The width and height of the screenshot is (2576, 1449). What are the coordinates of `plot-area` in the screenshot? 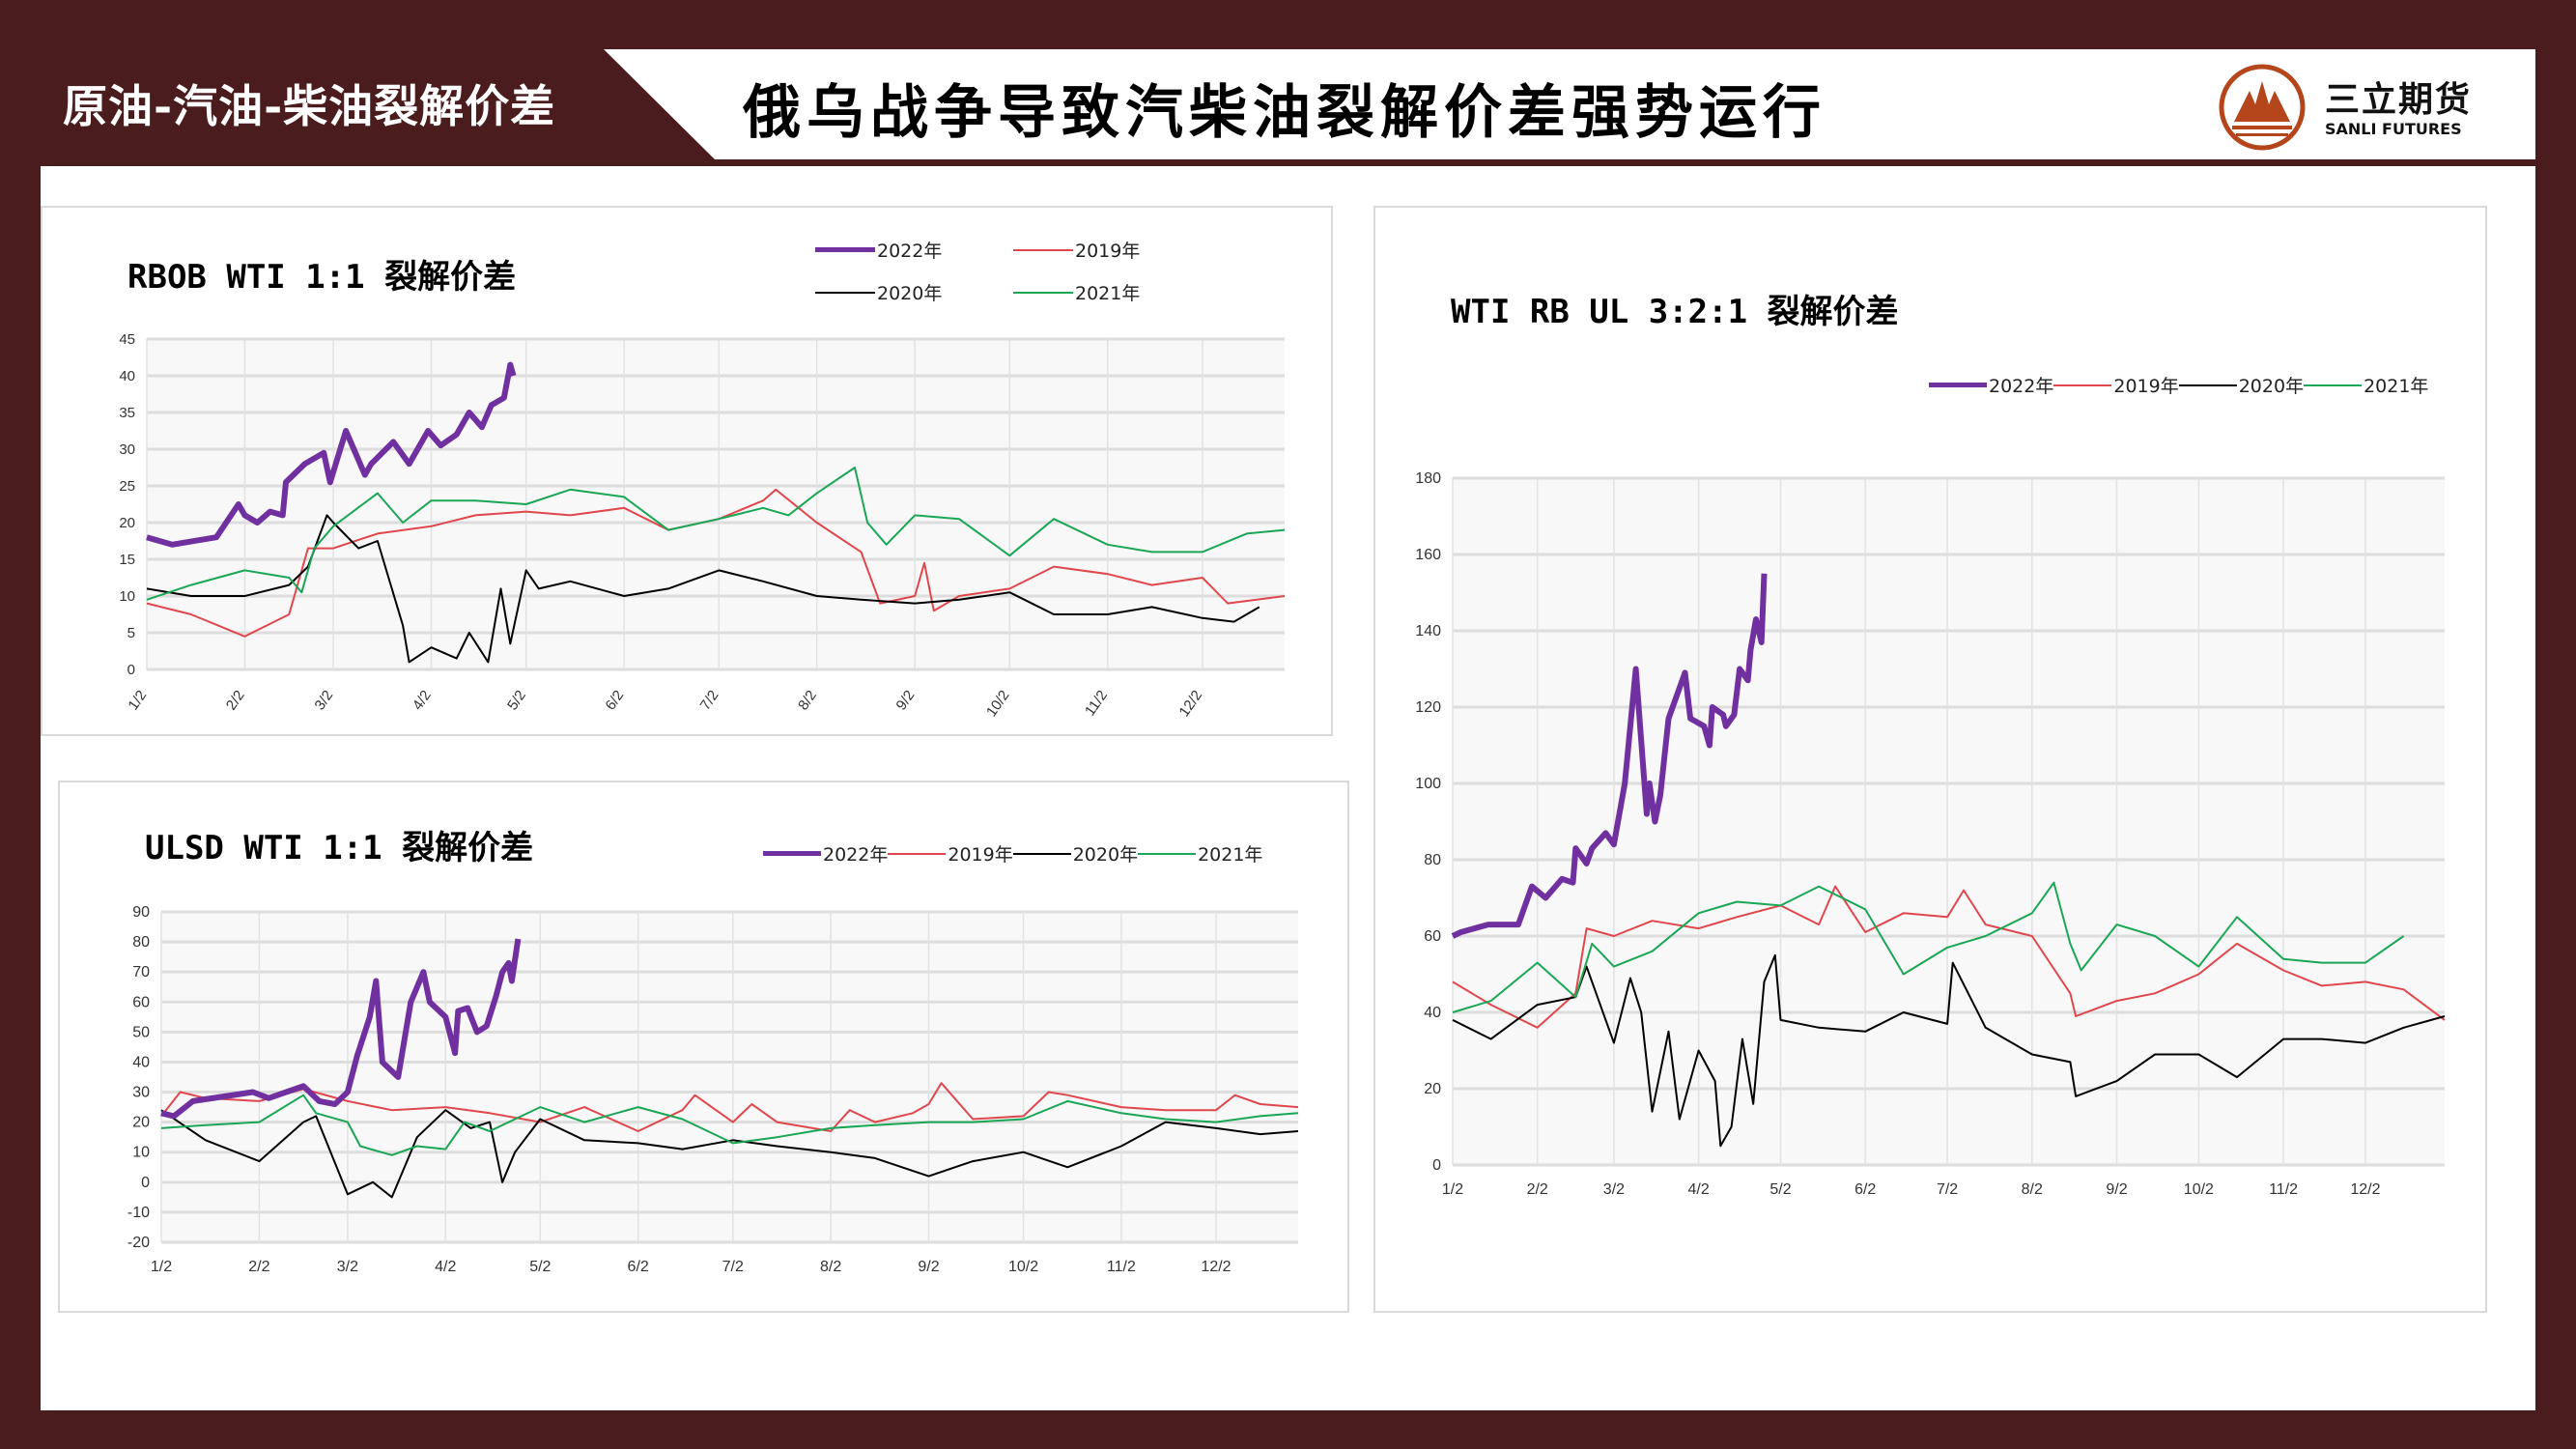 It's located at (716, 504).